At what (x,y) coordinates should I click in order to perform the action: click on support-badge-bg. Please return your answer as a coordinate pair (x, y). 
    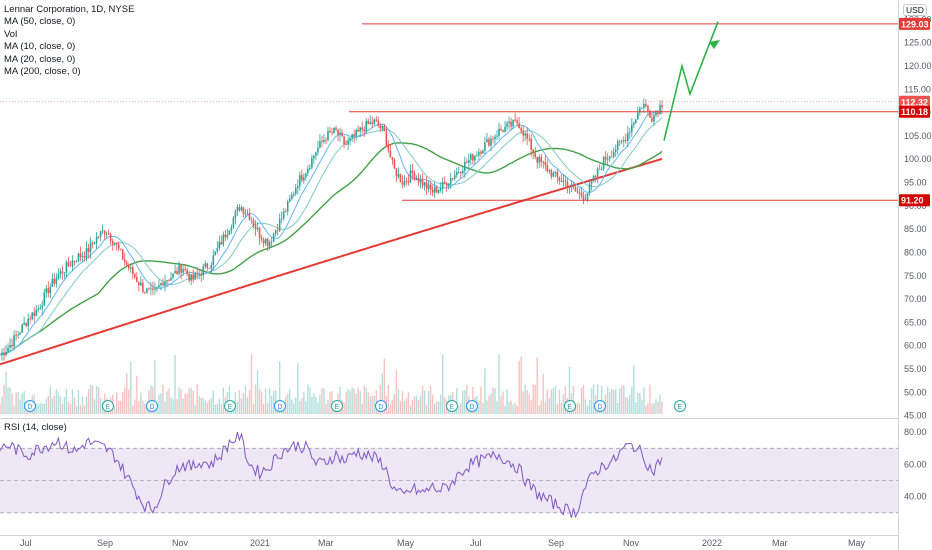
    Looking at the image, I should click on (914, 200).